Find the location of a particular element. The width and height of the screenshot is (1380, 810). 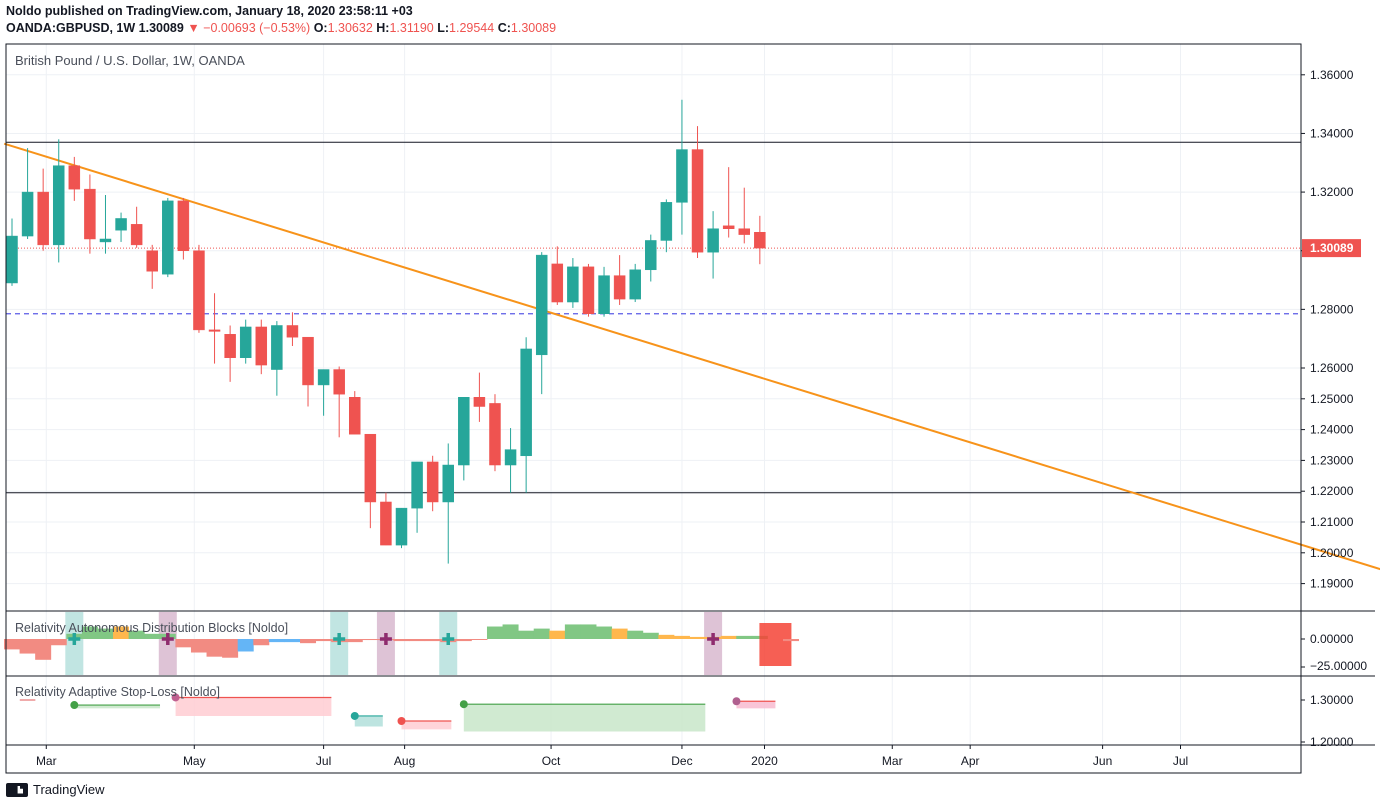

x-tick-label: Jul is located at coordinates (323, 761).